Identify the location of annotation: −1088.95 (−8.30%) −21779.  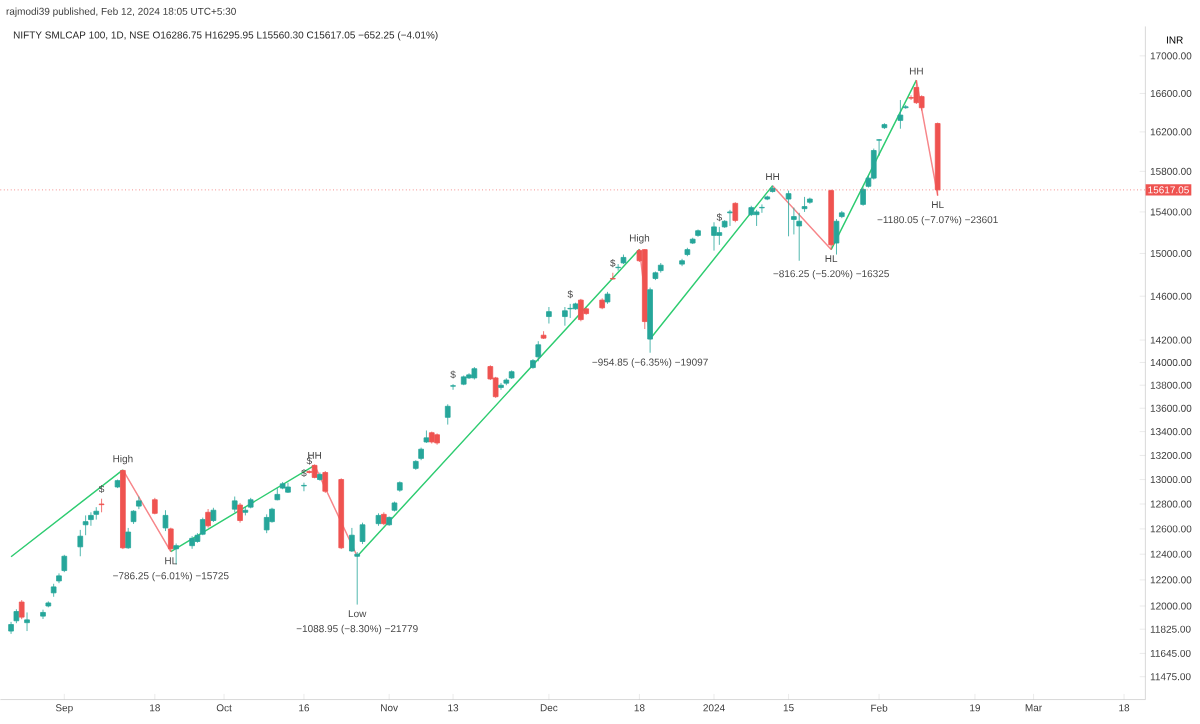
(357, 629).